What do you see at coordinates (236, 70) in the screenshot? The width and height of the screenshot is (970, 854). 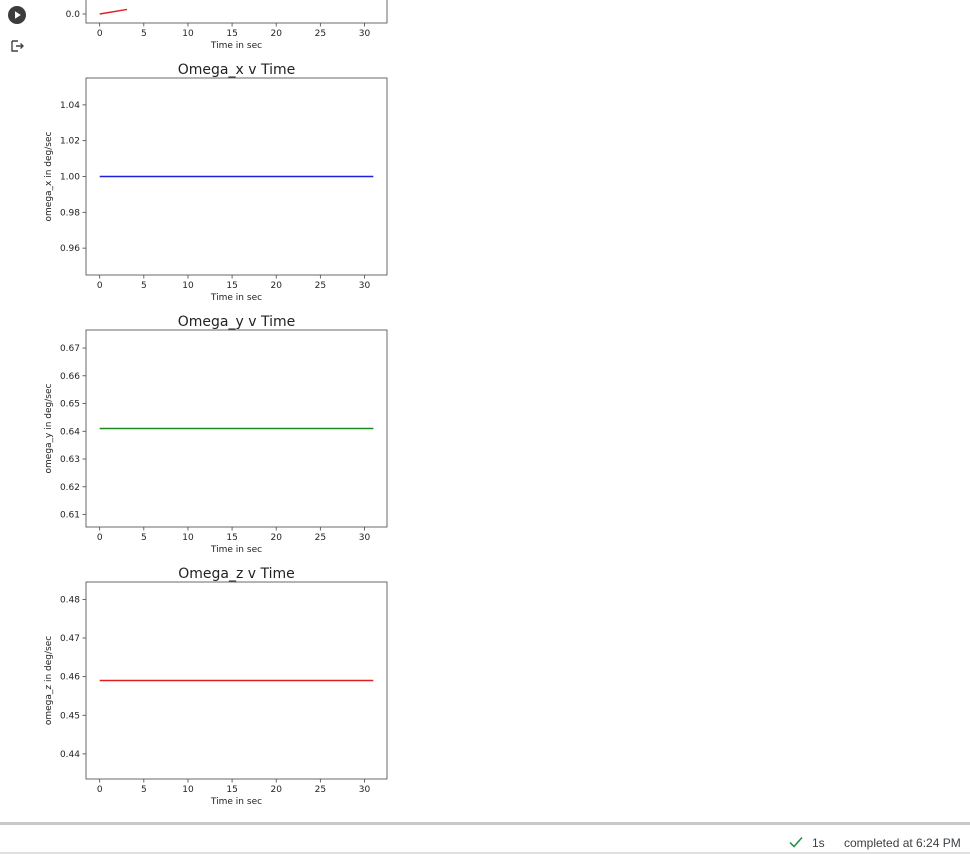 I see `chart-title: Omega_x v Time` at bounding box center [236, 70].